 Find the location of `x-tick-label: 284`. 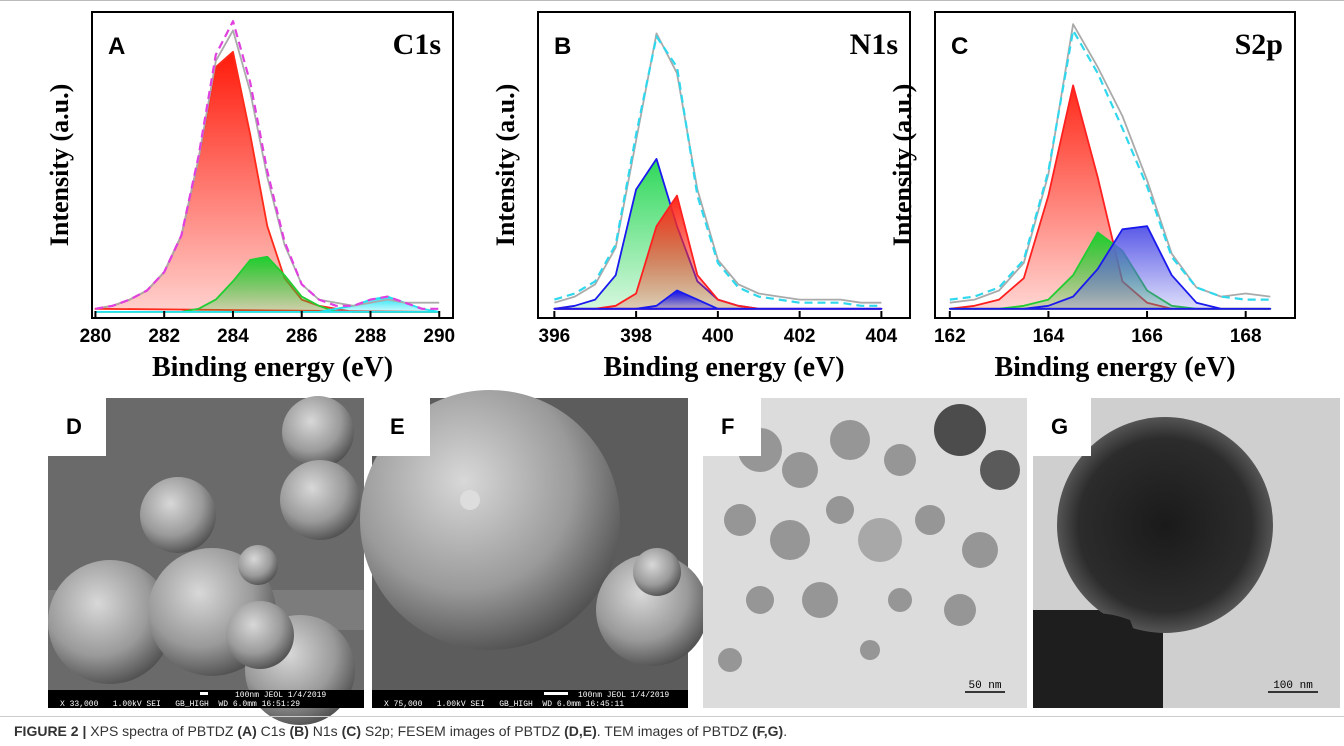

x-tick-label: 284 is located at coordinates (233, 336).